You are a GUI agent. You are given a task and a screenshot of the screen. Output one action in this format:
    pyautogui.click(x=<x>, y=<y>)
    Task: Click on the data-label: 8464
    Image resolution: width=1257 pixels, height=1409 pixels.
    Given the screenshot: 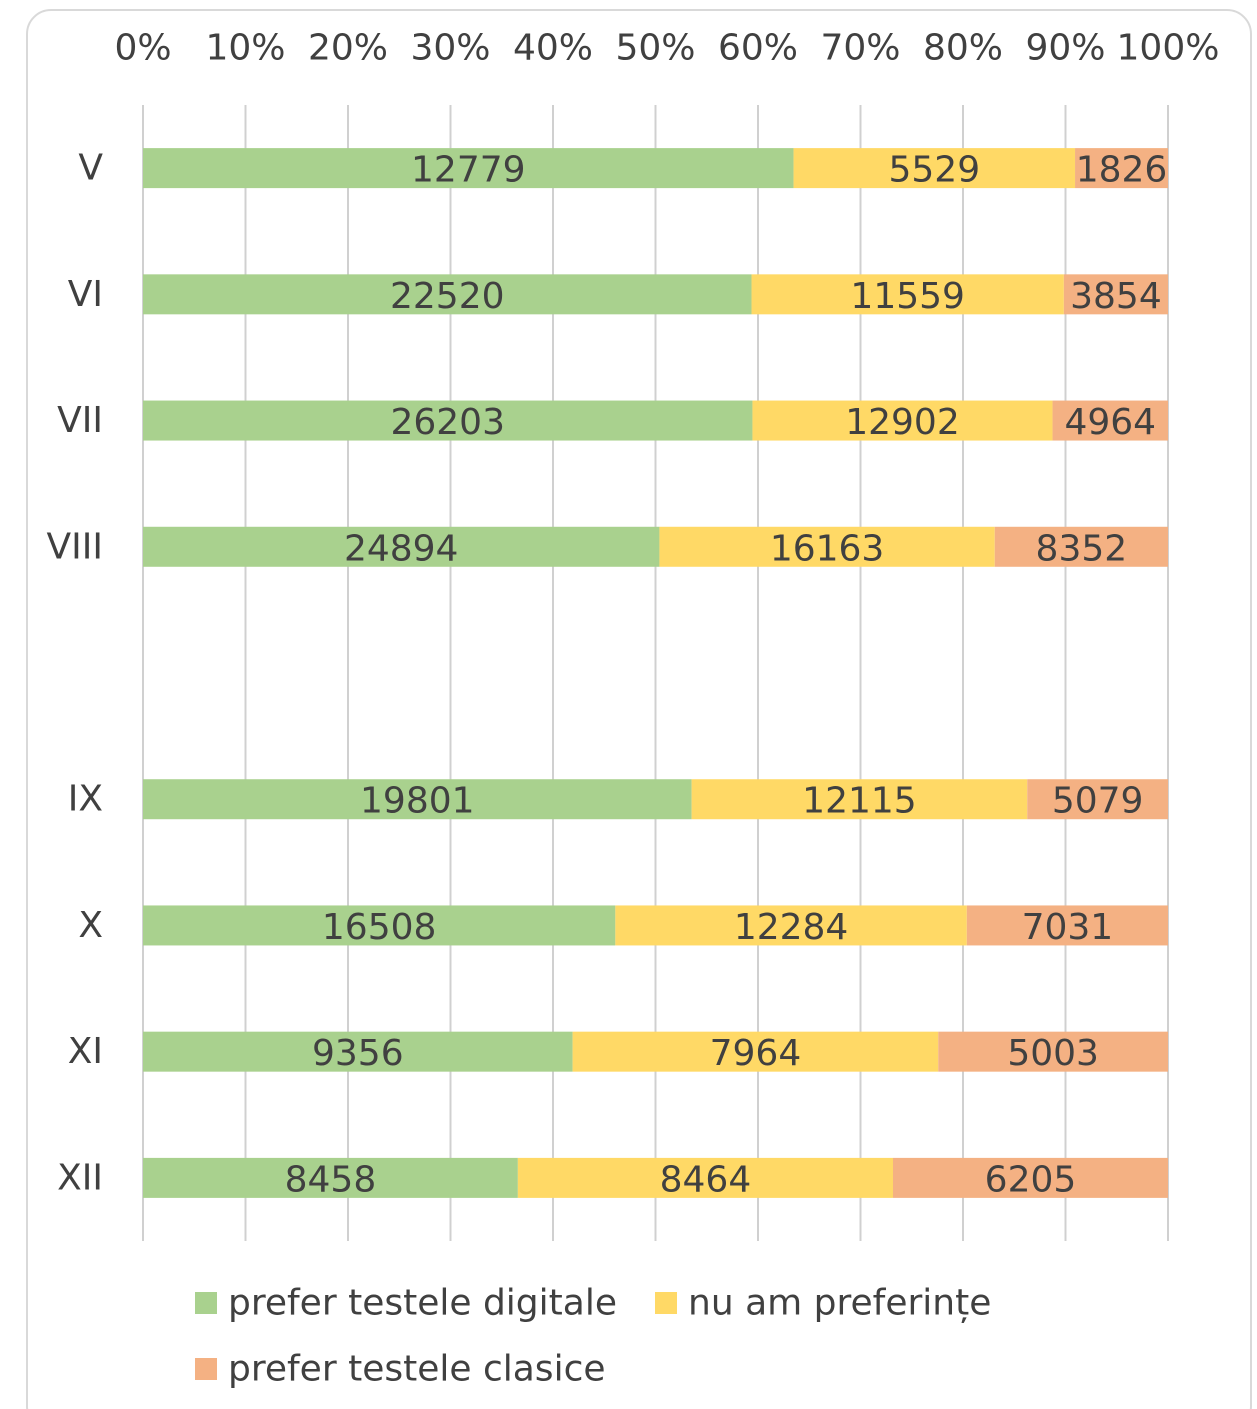 What is the action you would take?
    pyautogui.click(x=706, y=1179)
    